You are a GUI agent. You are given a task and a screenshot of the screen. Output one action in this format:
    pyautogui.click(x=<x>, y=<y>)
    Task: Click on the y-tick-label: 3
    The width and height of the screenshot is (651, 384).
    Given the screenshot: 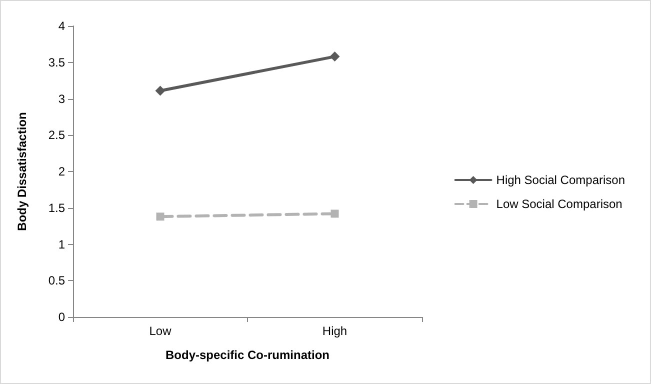 What is the action you would take?
    pyautogui.click(x=62, y=99)
    